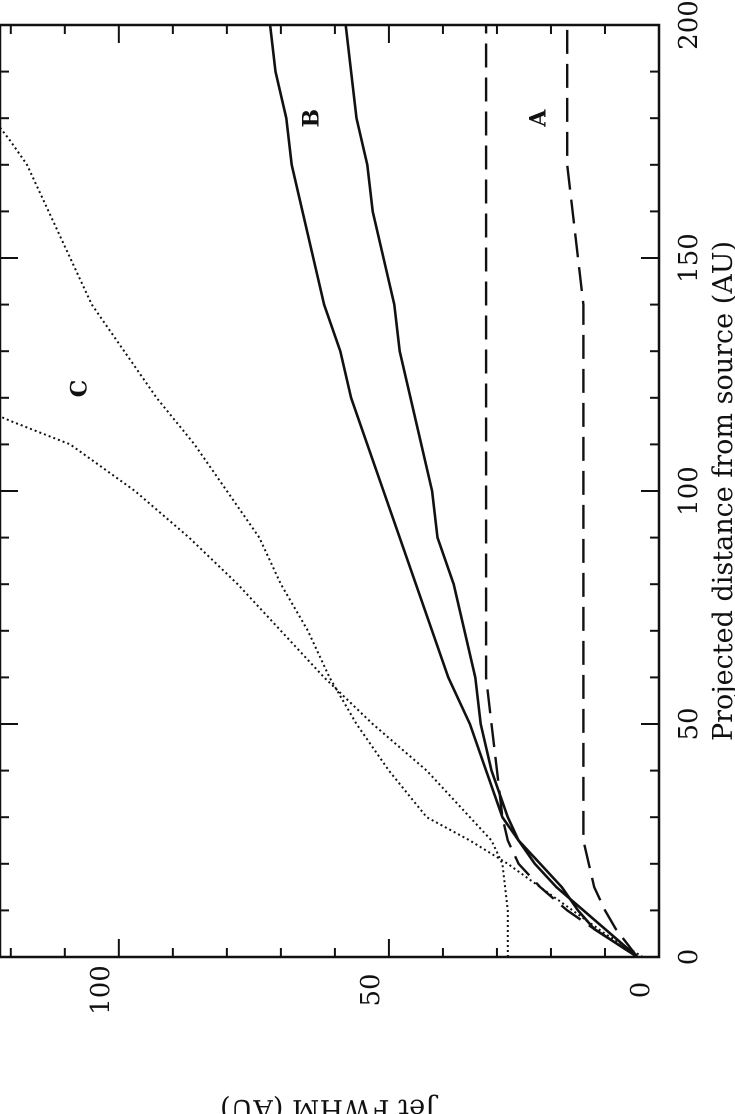 The width and height of the screenshot is (735, 1114). Describe the element at coordinates (329, 1103) in the screenshot. I see `y-axis-title: Jet FWHM (AU)` at that location.